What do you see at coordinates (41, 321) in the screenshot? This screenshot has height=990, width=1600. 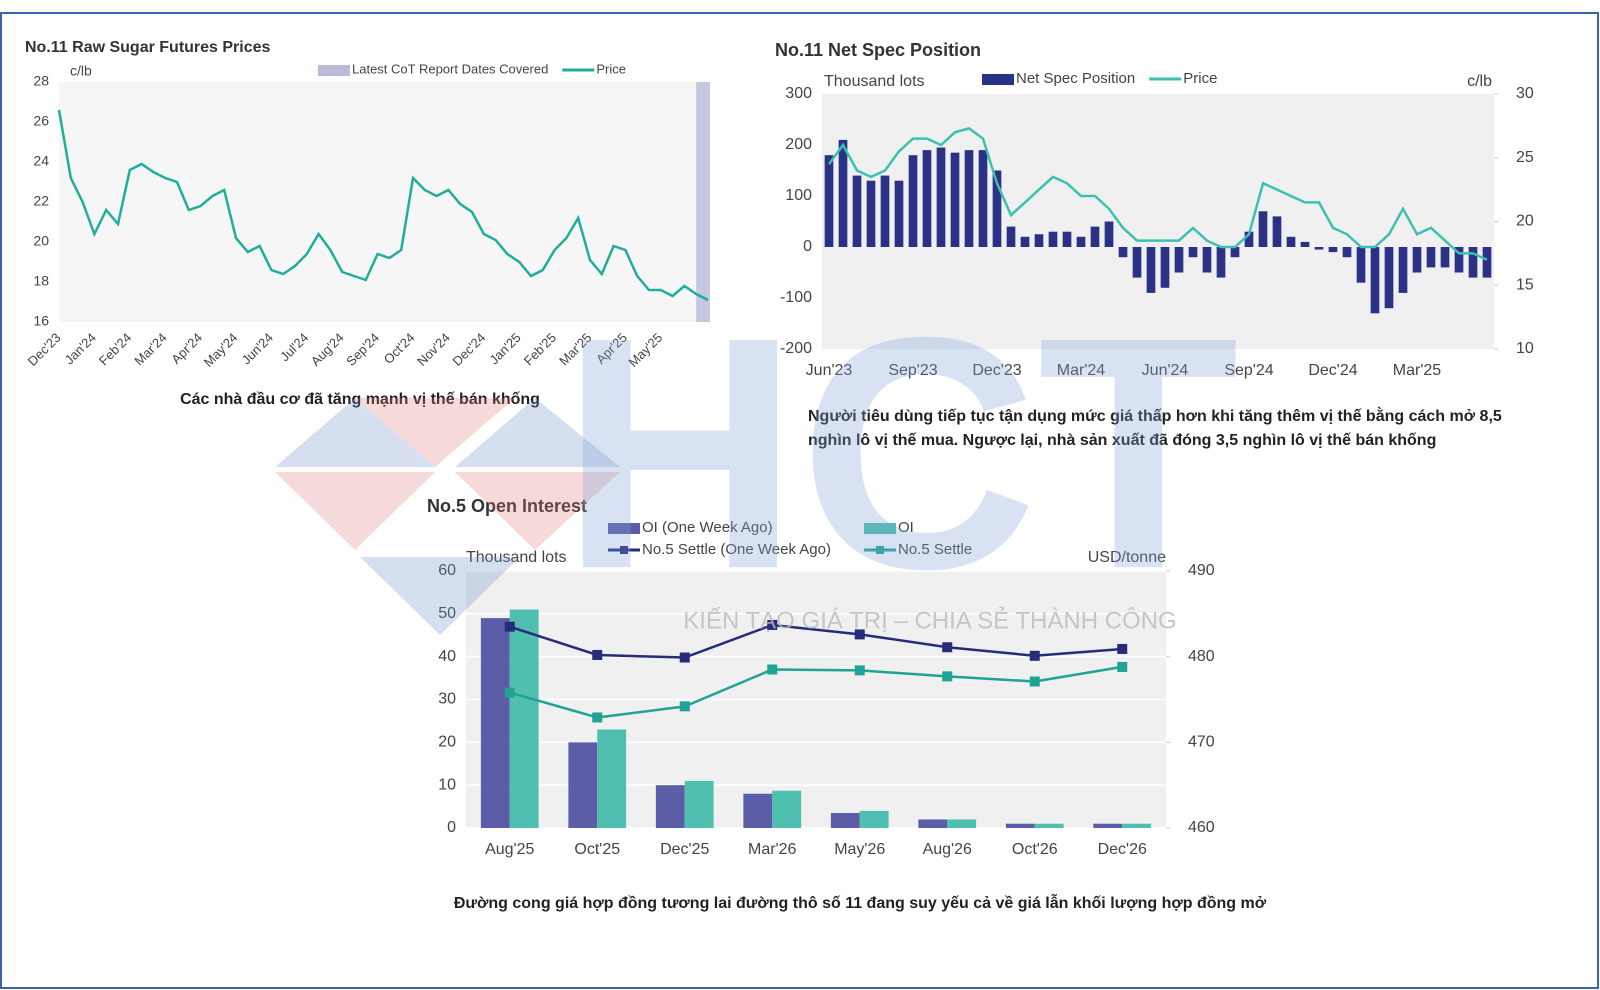 I see `y-tick-label: 16` at bounding box center [41, 321].